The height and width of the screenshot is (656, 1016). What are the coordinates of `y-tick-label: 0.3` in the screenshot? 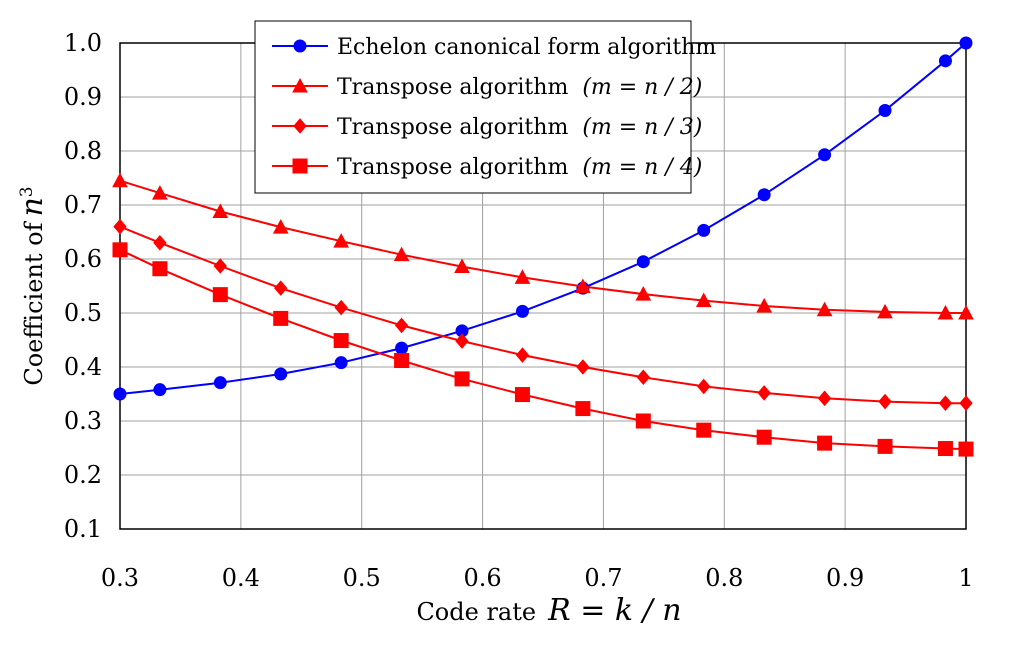 It's located at (83, 421).